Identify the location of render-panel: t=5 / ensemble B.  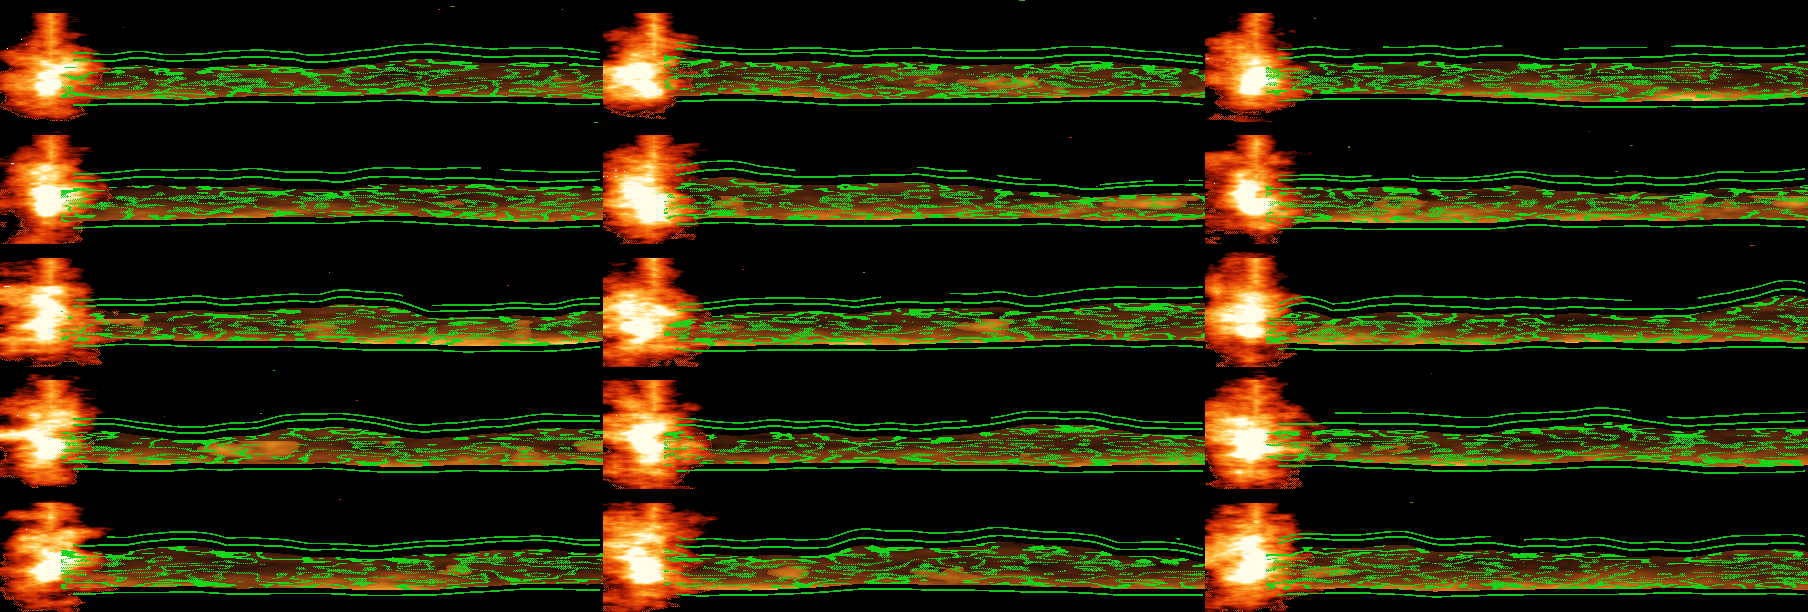
(904, 550).